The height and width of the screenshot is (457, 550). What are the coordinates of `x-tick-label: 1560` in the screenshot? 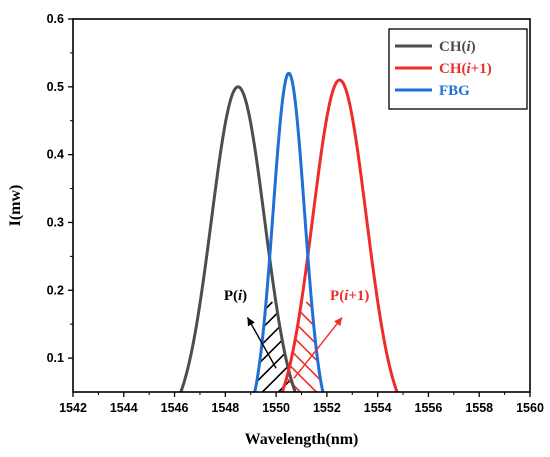 It's located at (530, 408).